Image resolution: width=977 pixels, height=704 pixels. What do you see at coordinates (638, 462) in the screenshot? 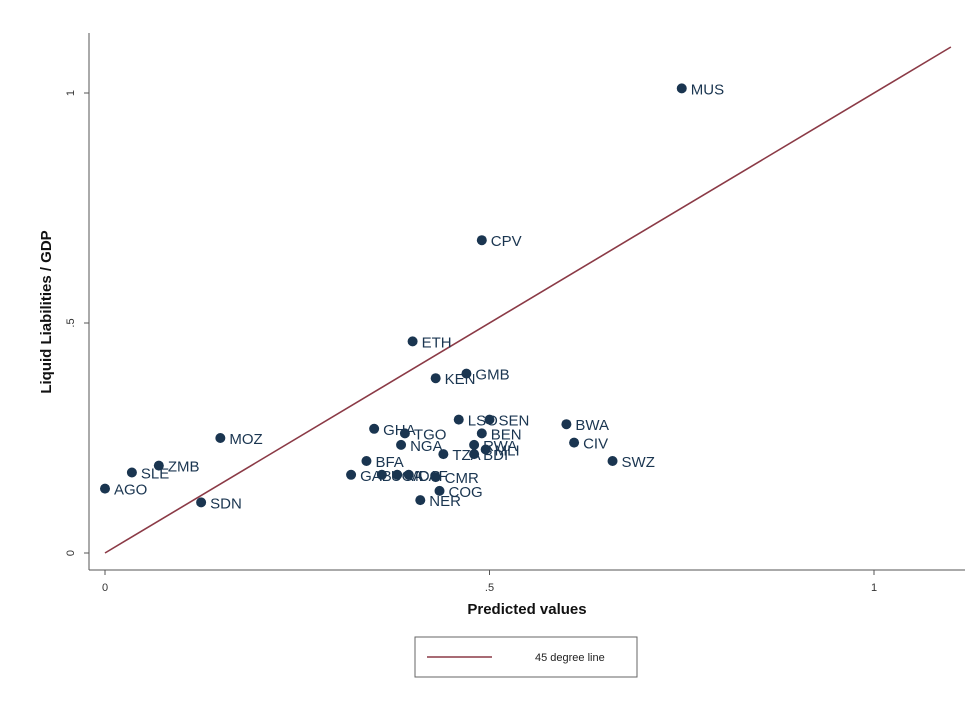
I see `point-label-swz: SWZ` at bounding box center [638, 462].